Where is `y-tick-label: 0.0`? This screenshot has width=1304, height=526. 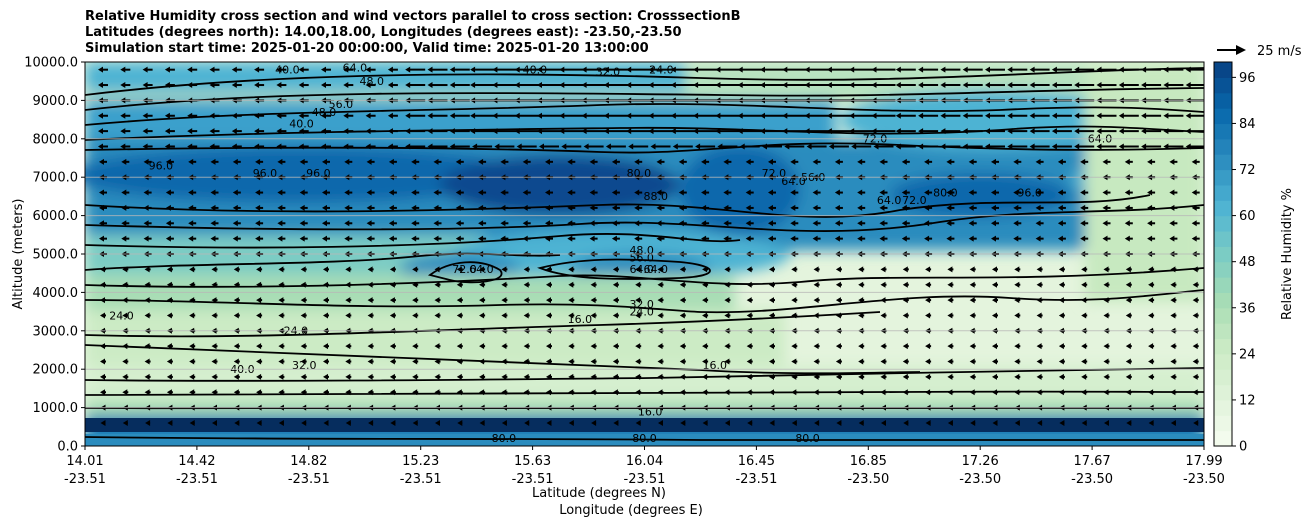
y-tick-label: 0.0 is located at coordinates (67, 447).